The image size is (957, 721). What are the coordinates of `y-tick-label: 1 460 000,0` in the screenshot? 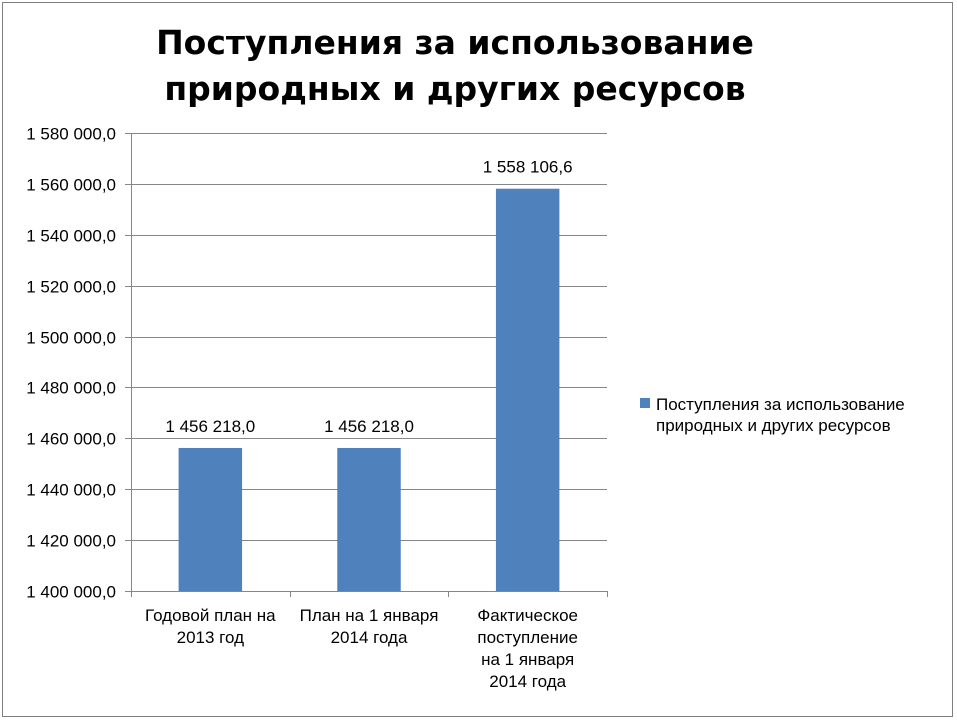 It's located at (71, 439).